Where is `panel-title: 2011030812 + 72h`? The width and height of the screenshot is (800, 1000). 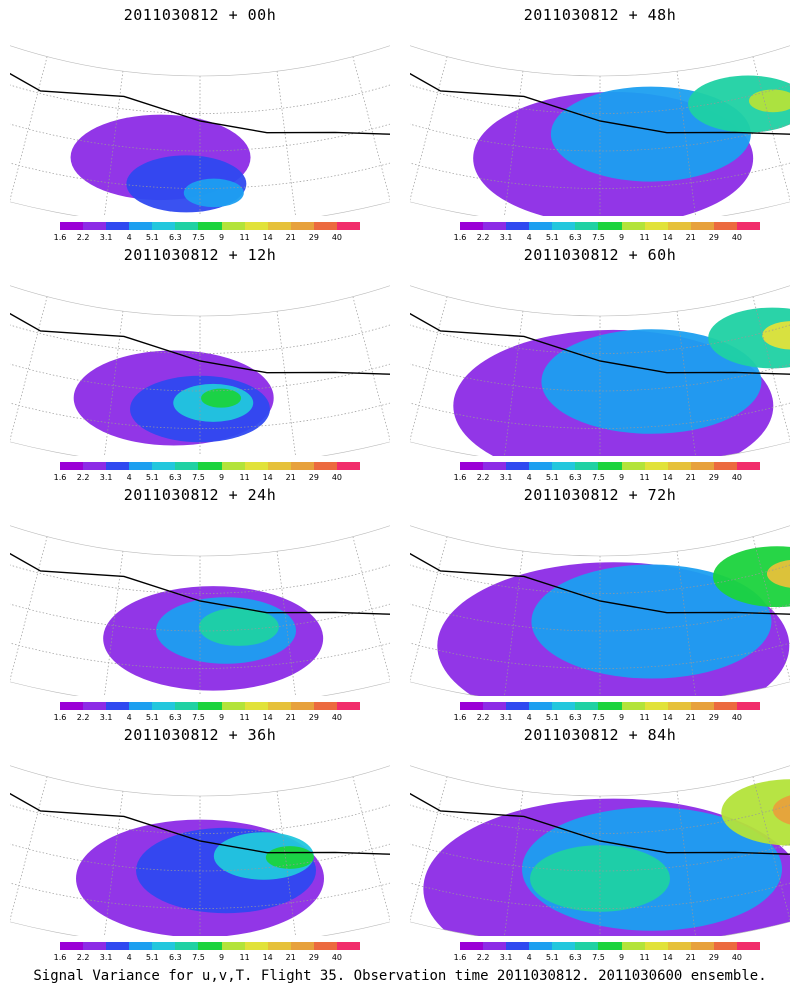
panel-title: 2011030812 + 72h is located at coordinates (600, 495).